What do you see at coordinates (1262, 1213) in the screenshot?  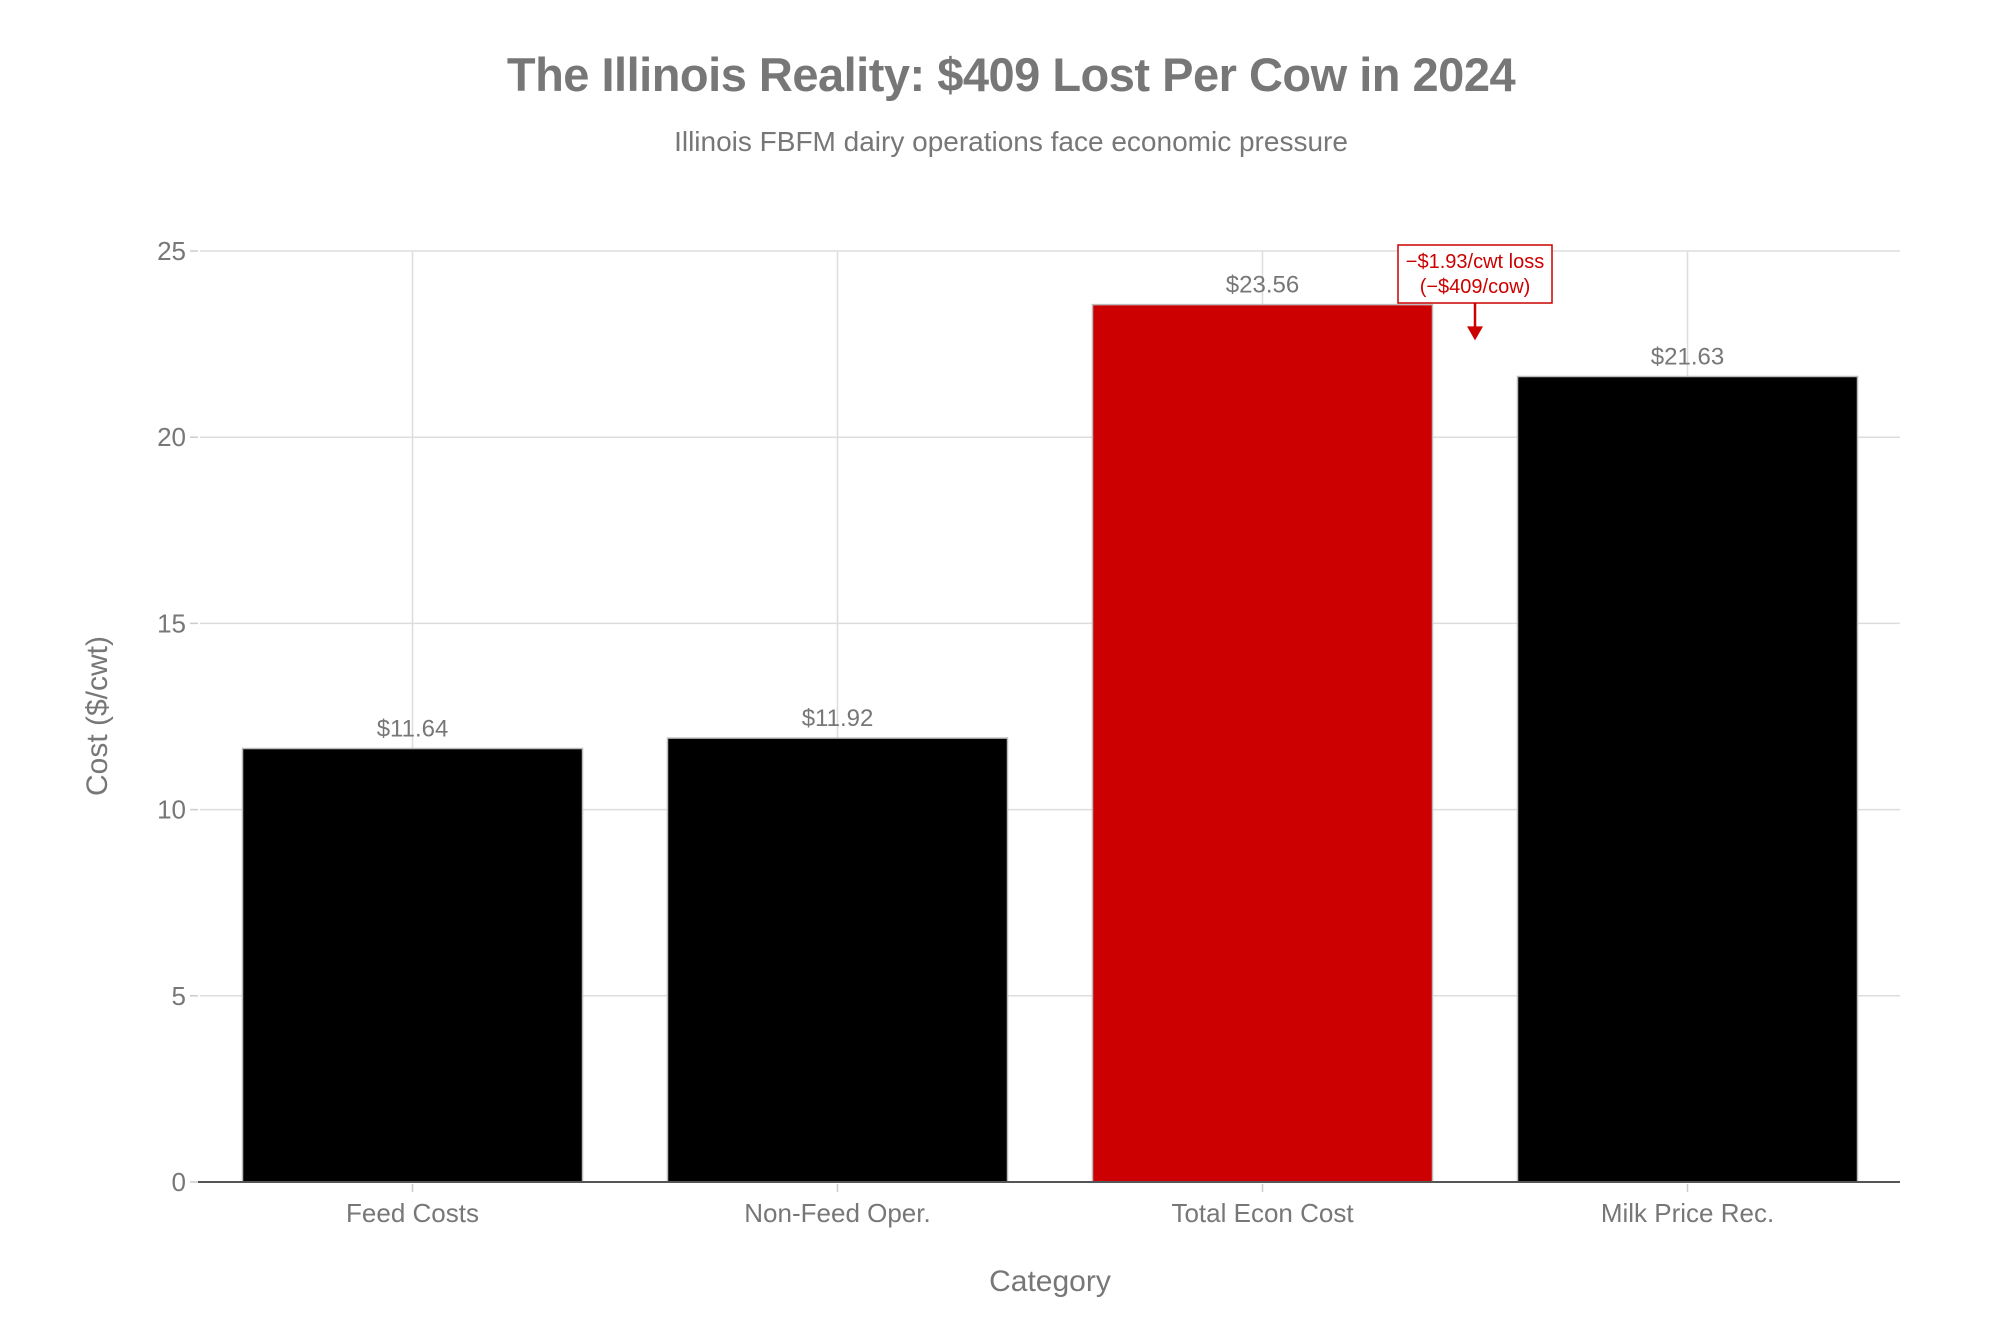 I see `x-tick-label: Total Econ Cost` at bounding box center [1262, 1213].